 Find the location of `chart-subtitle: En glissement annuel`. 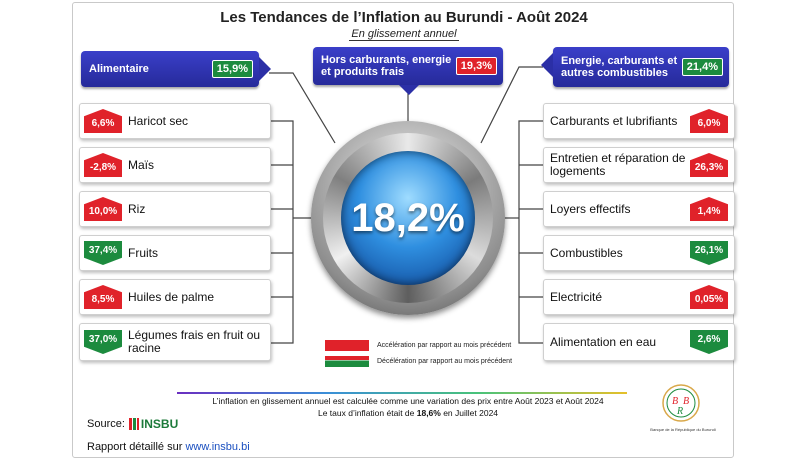

chart-subtitle: En glissement annuel is located at coordinates (404, 34).